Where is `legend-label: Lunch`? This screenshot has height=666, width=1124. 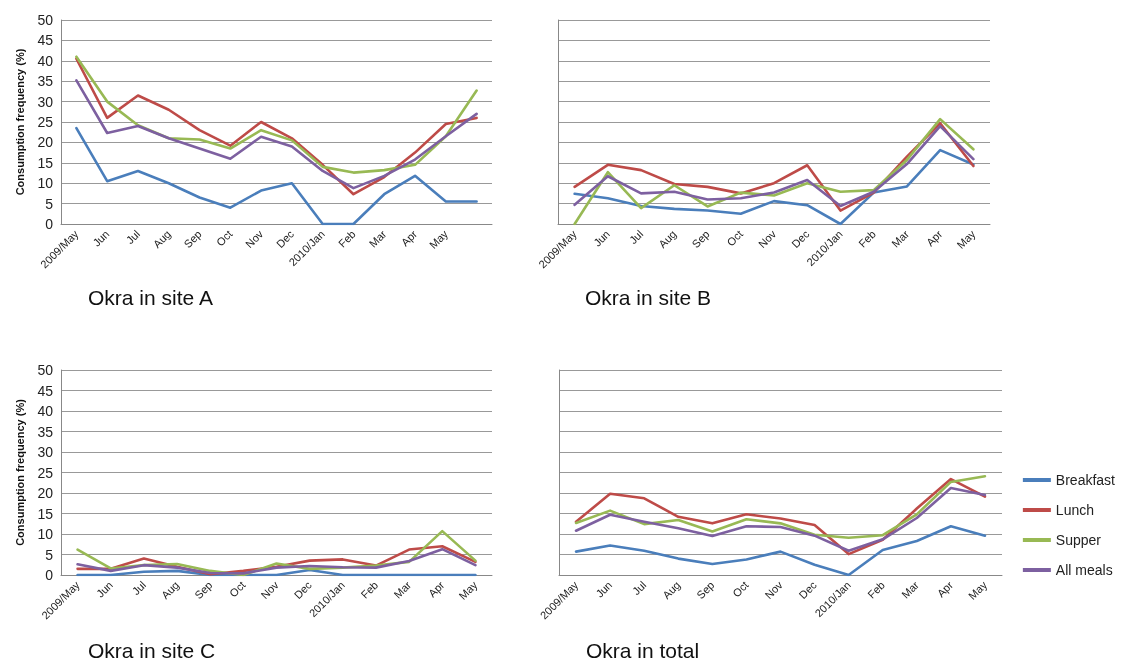
legend-label: Lunch is located at coordinates (1075, 510).